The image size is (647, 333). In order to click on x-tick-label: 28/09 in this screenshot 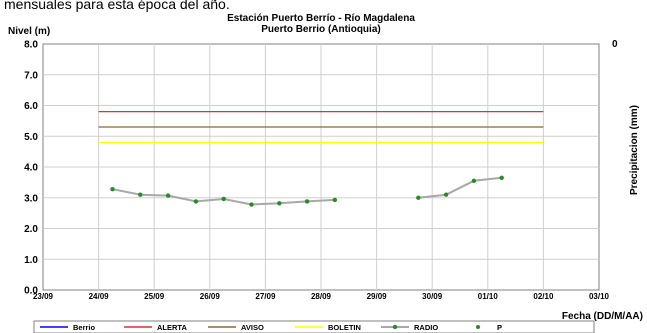, I will do `click(321, 296)`.